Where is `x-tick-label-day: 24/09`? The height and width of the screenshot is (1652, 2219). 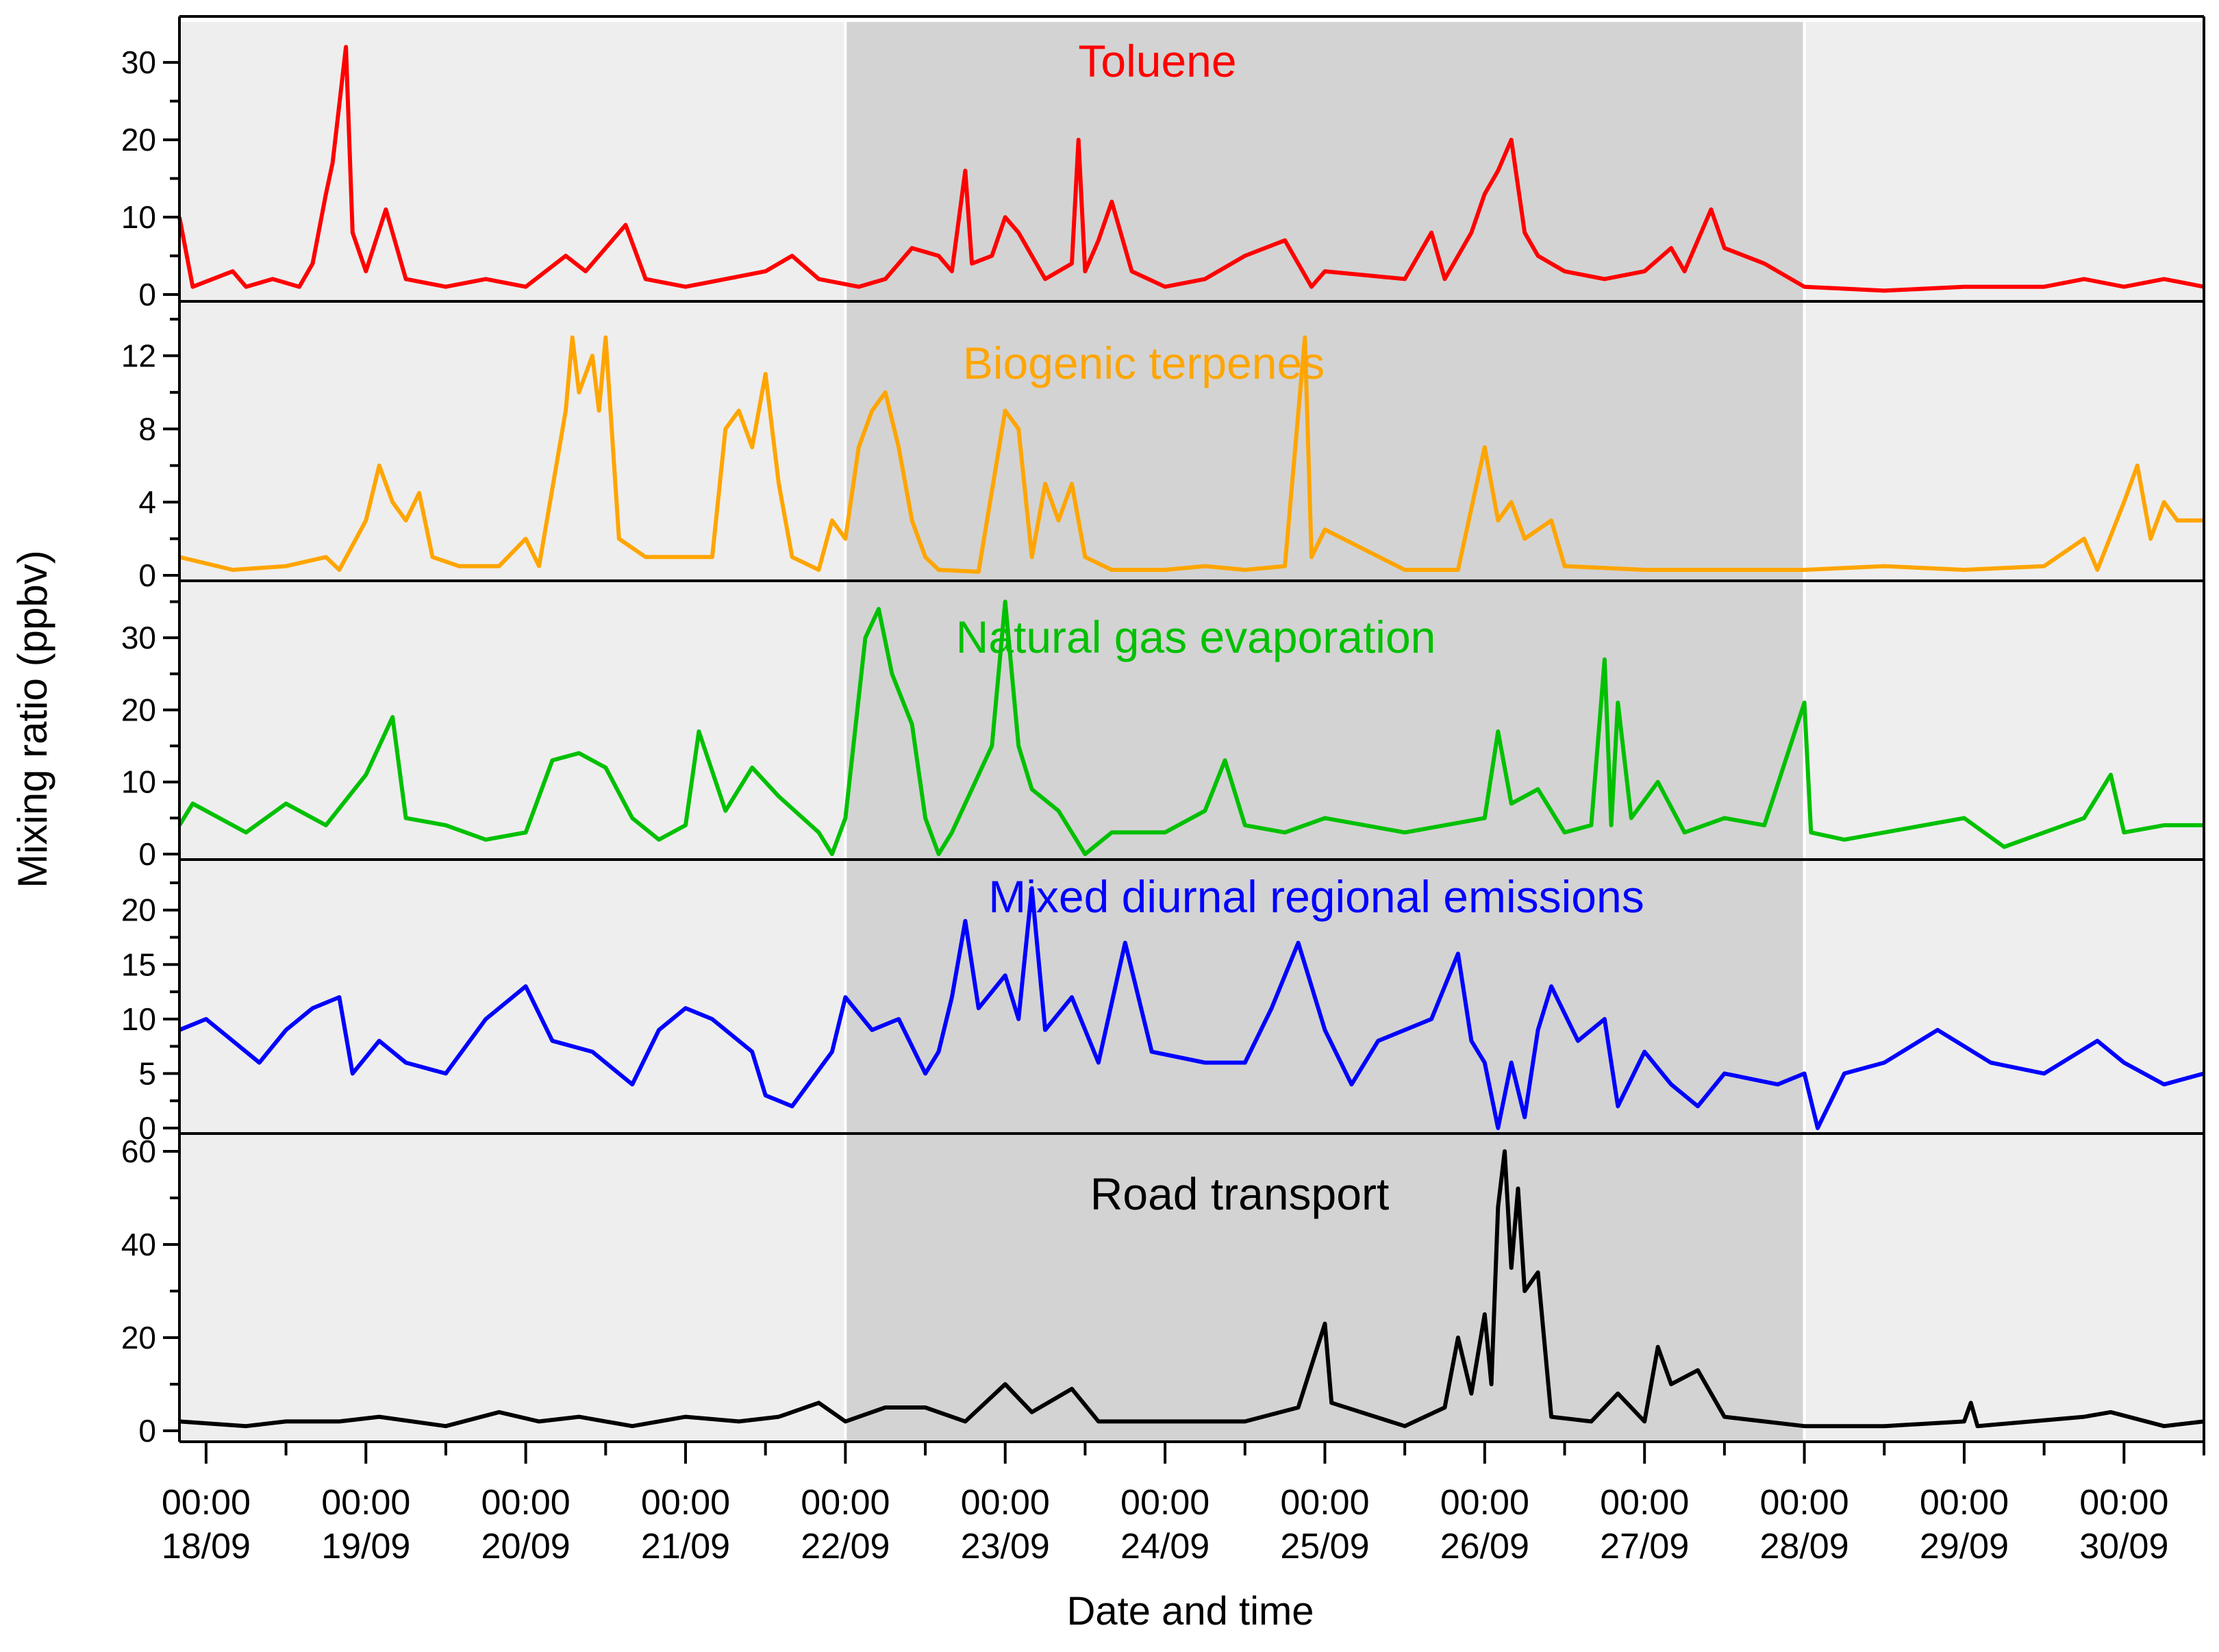 x-tick-label-day: 24/09 is located at coordinates (1164, 1546).